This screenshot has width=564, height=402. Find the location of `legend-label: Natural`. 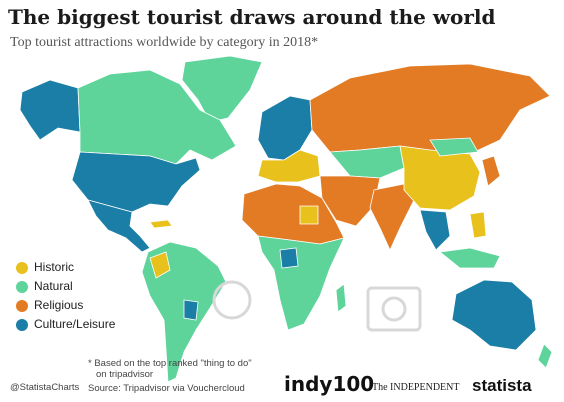

legend-label: Natural is located at coordinates (53, 286).